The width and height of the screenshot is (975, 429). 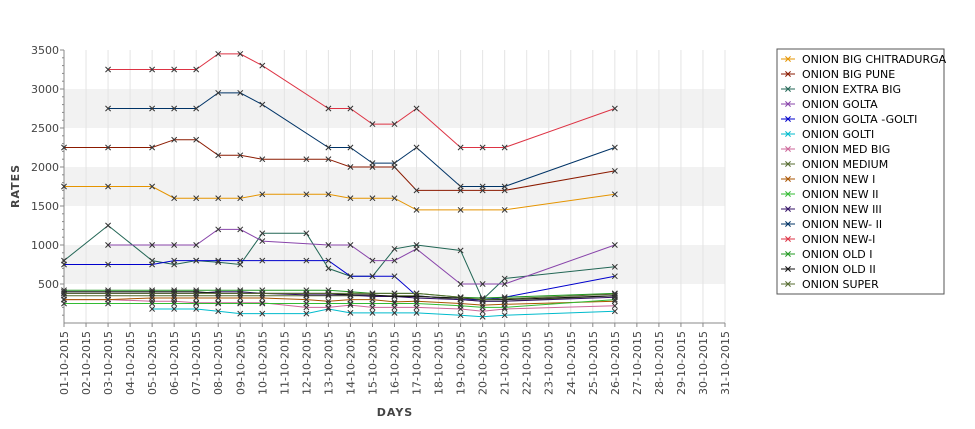 What do you see at coordinates (828, 269) in the screenshot?
I see `legend-item: ONION OLD II` at bounding box center [828, 269].